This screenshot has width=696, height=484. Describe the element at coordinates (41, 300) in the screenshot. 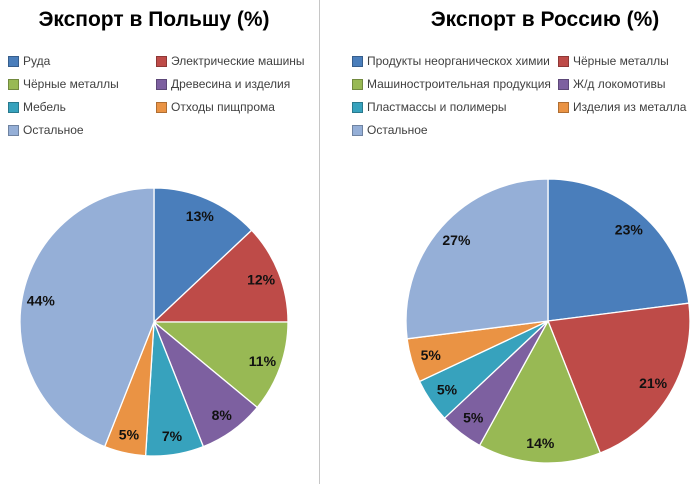

I see `pie-data-label: 44%` at that location.